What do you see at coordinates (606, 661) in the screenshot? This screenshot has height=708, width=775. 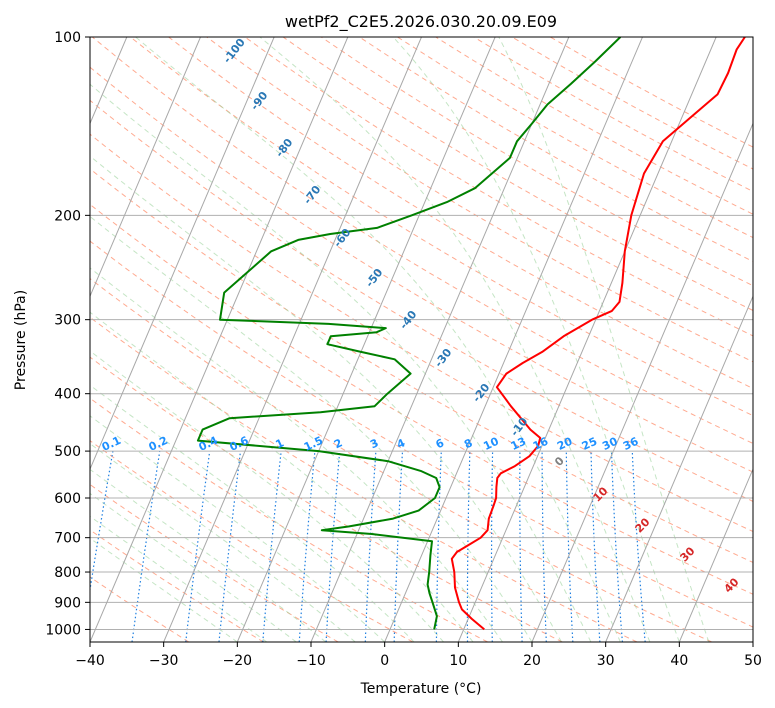 I see `x-tick-label: 30` at bounding box center [606, 661].